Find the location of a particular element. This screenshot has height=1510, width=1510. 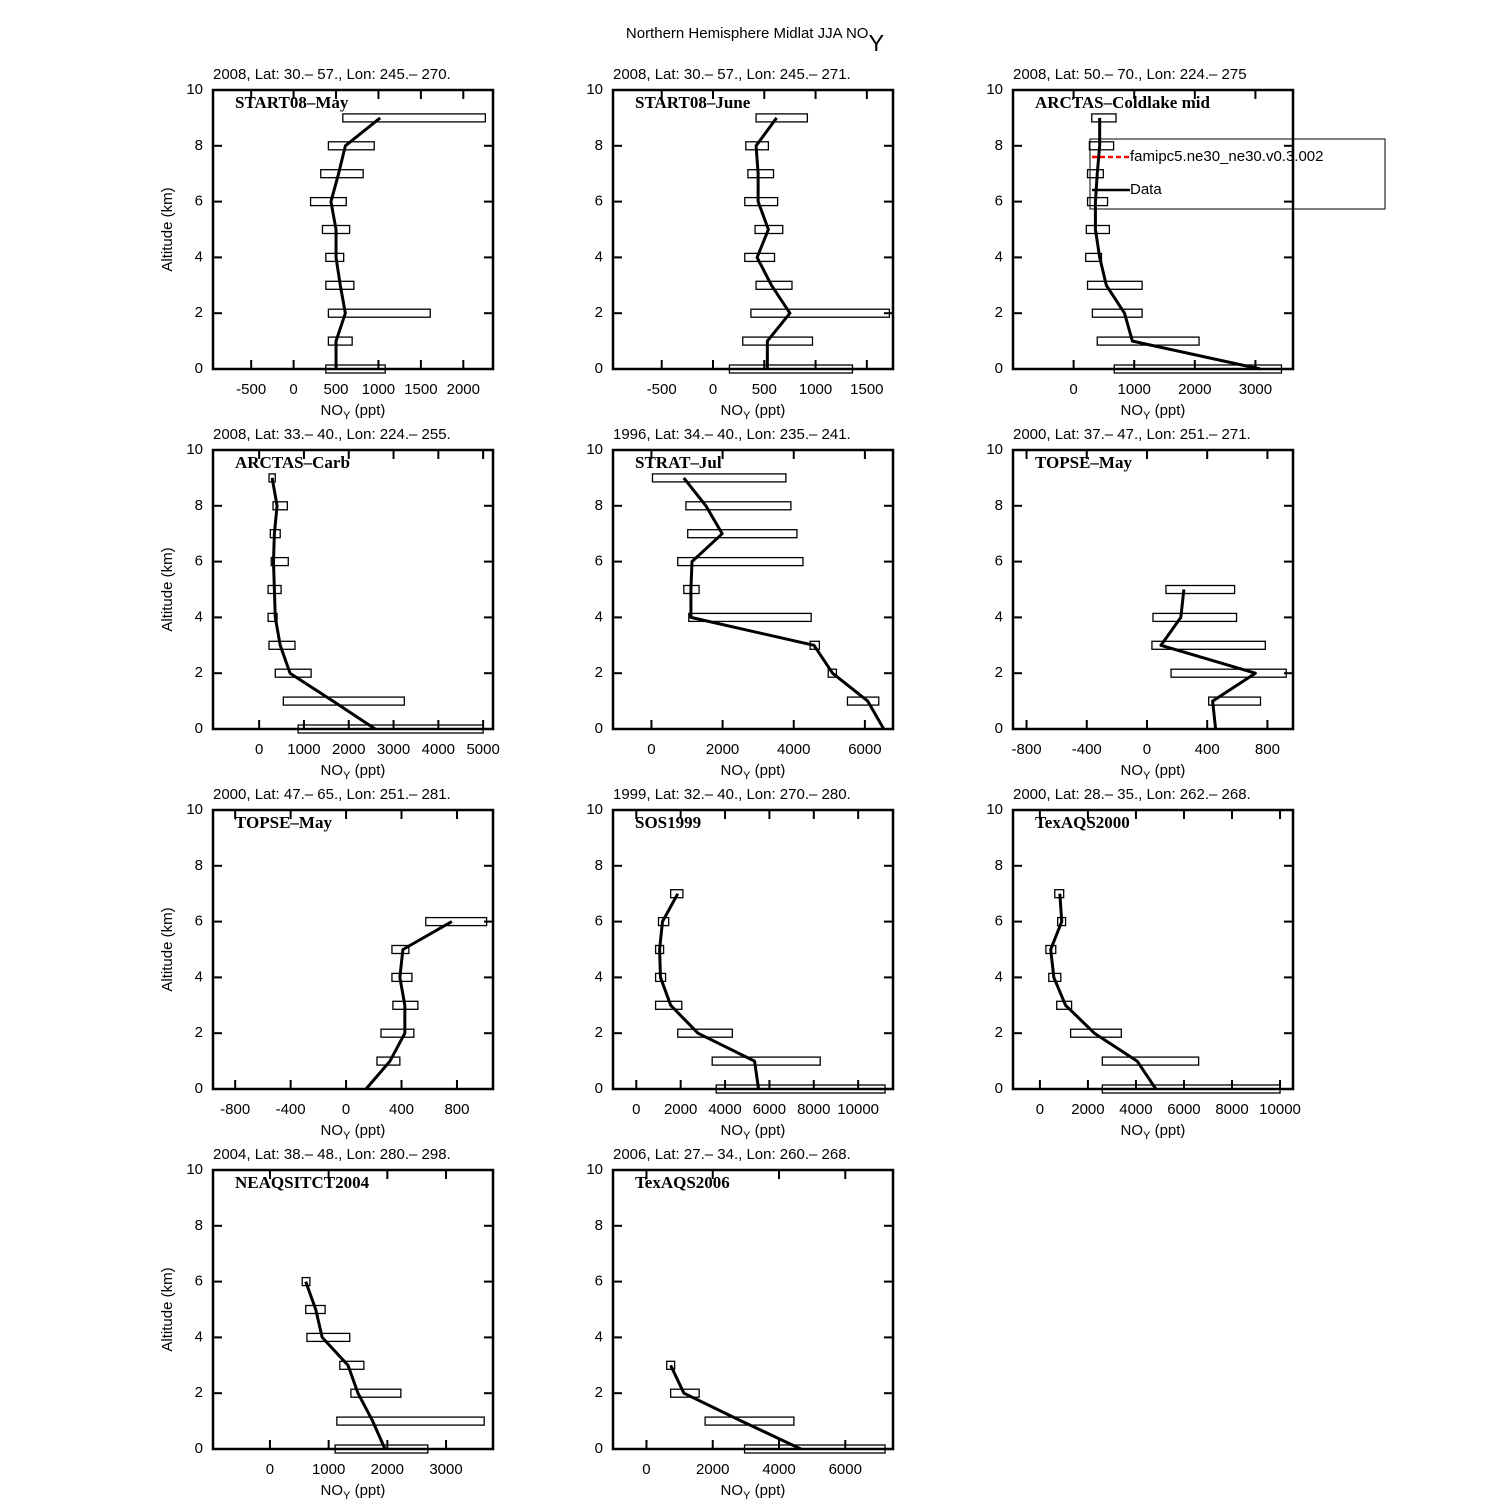

legend-box is located at coordinates (1237, 174).